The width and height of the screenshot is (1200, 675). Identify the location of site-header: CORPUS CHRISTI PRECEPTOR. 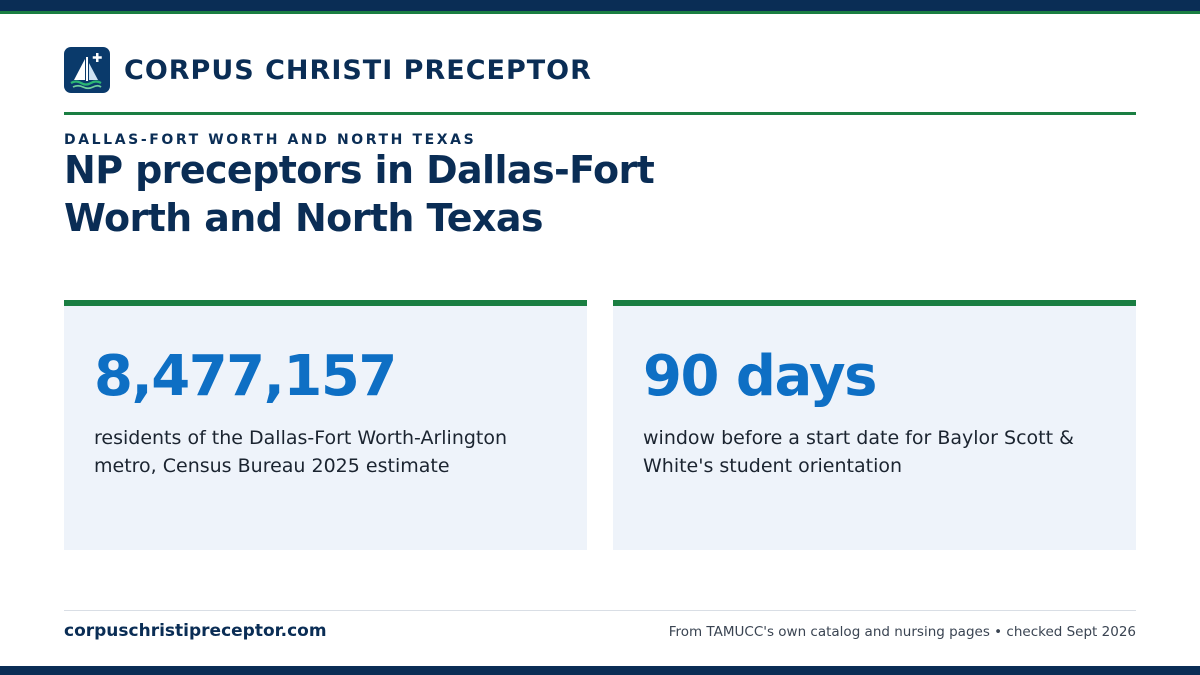
(600, 70).